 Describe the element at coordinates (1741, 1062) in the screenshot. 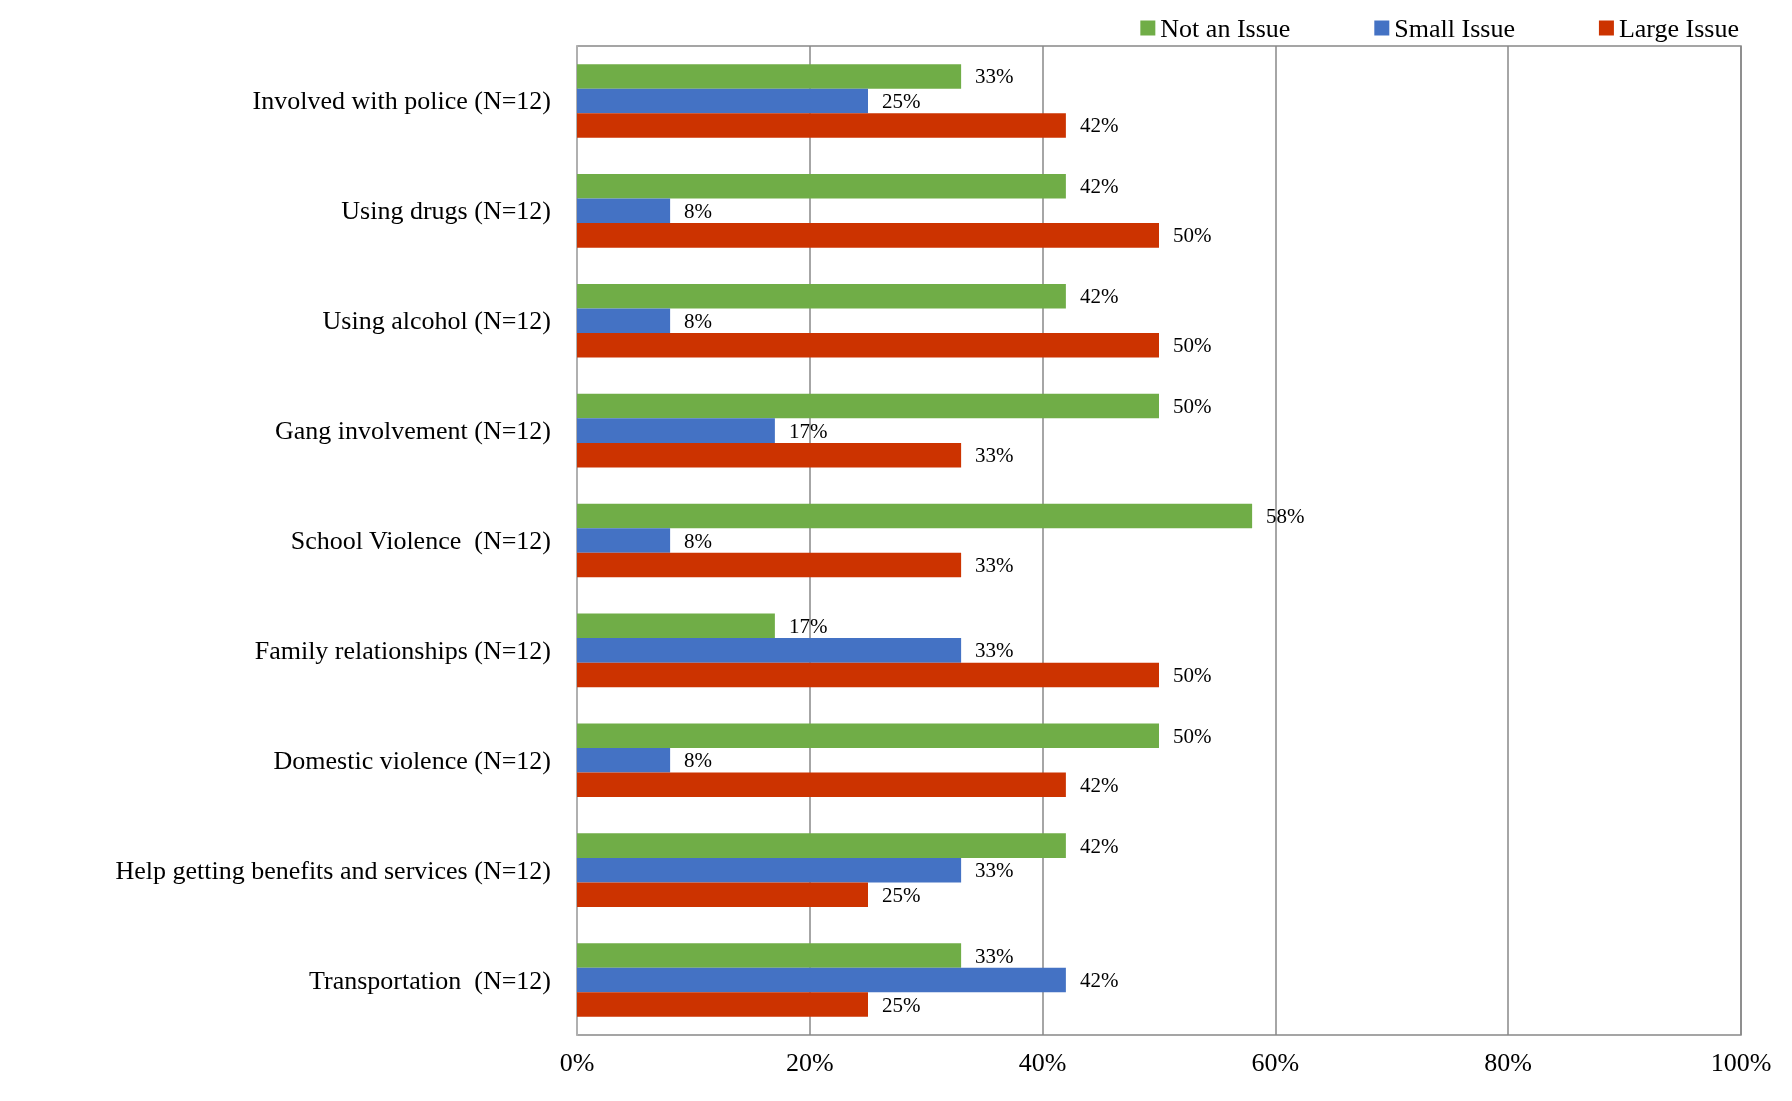

I see `x-tick-label: 100%` at that location.